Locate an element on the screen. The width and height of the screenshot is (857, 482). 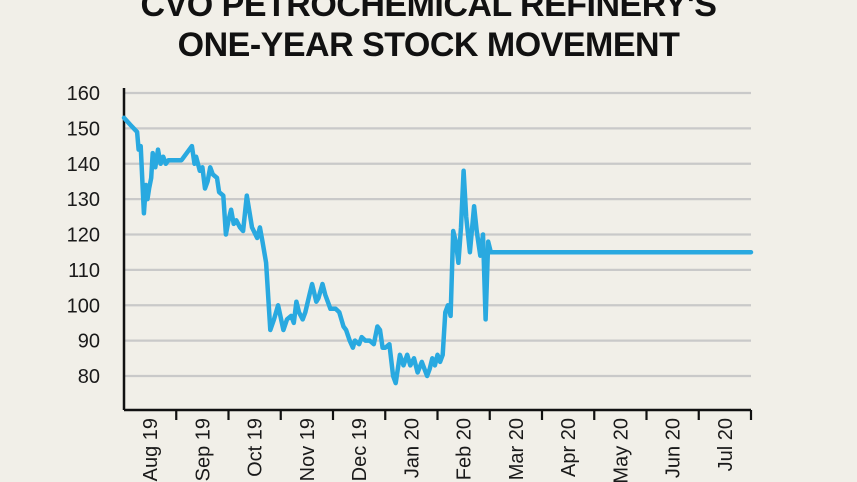
y-tick-label: 130 is located at coordinates (83, 200).